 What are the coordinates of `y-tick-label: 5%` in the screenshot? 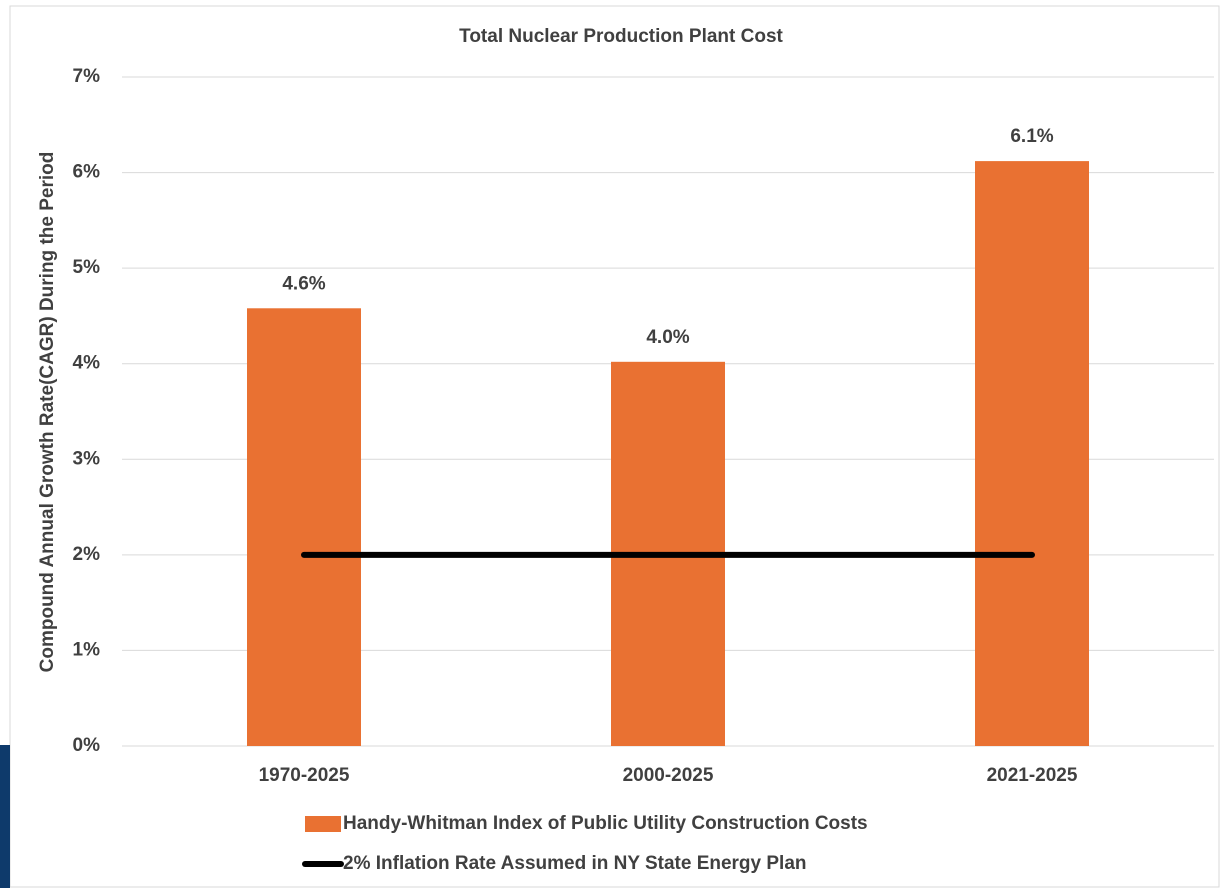 It's located at (87, 267).